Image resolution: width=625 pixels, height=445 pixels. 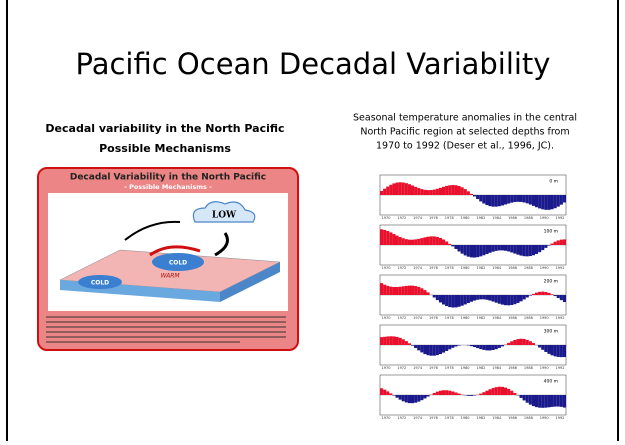 I want to click on year-label: 1976, so click(x=433, y=318).